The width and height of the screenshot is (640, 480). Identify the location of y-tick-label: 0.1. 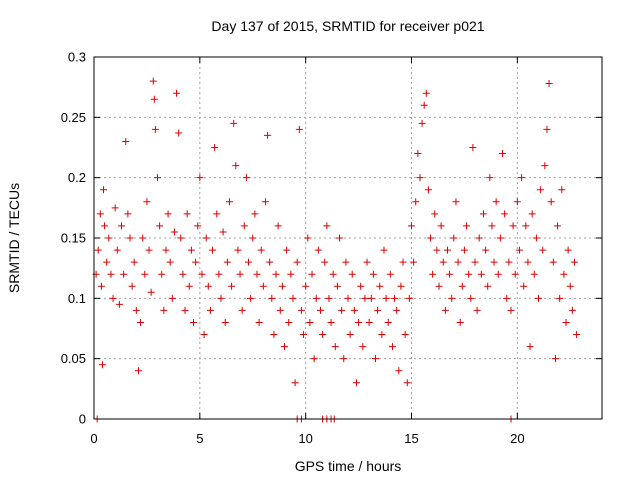
(77, 298).